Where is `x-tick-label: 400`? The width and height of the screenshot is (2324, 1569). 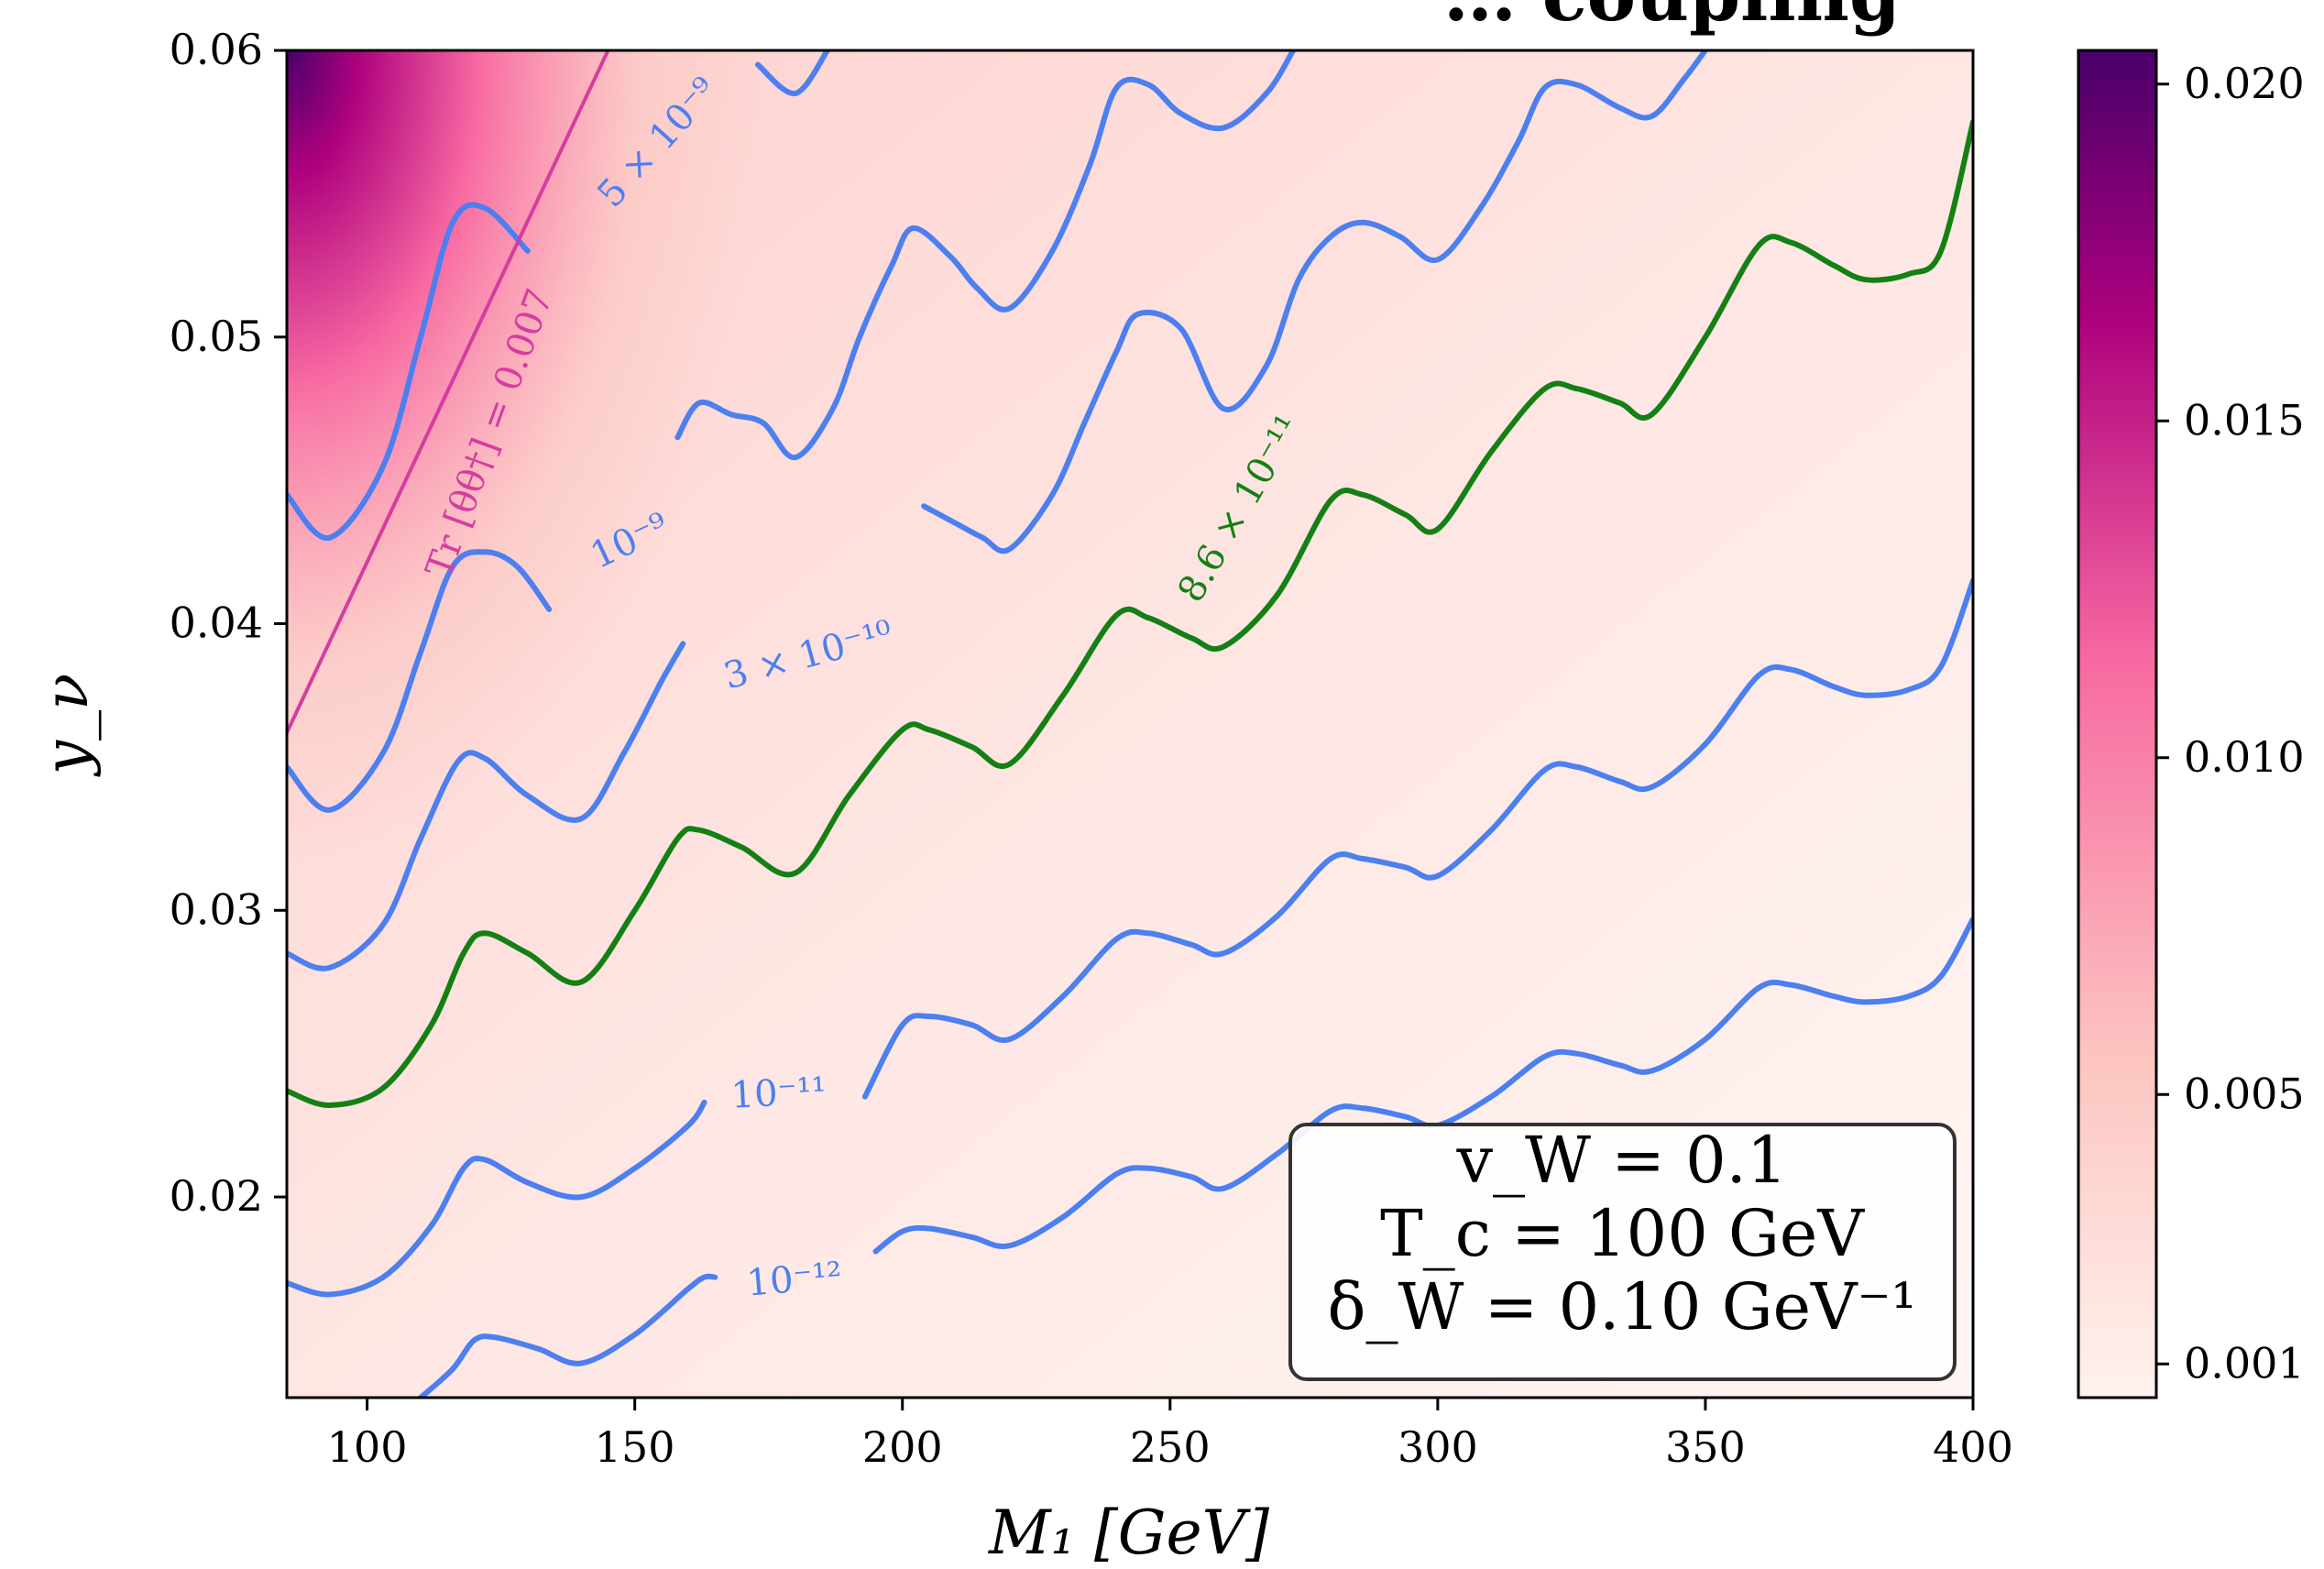 x-tick-label: 400 is located at coordinates (1973, 1447).